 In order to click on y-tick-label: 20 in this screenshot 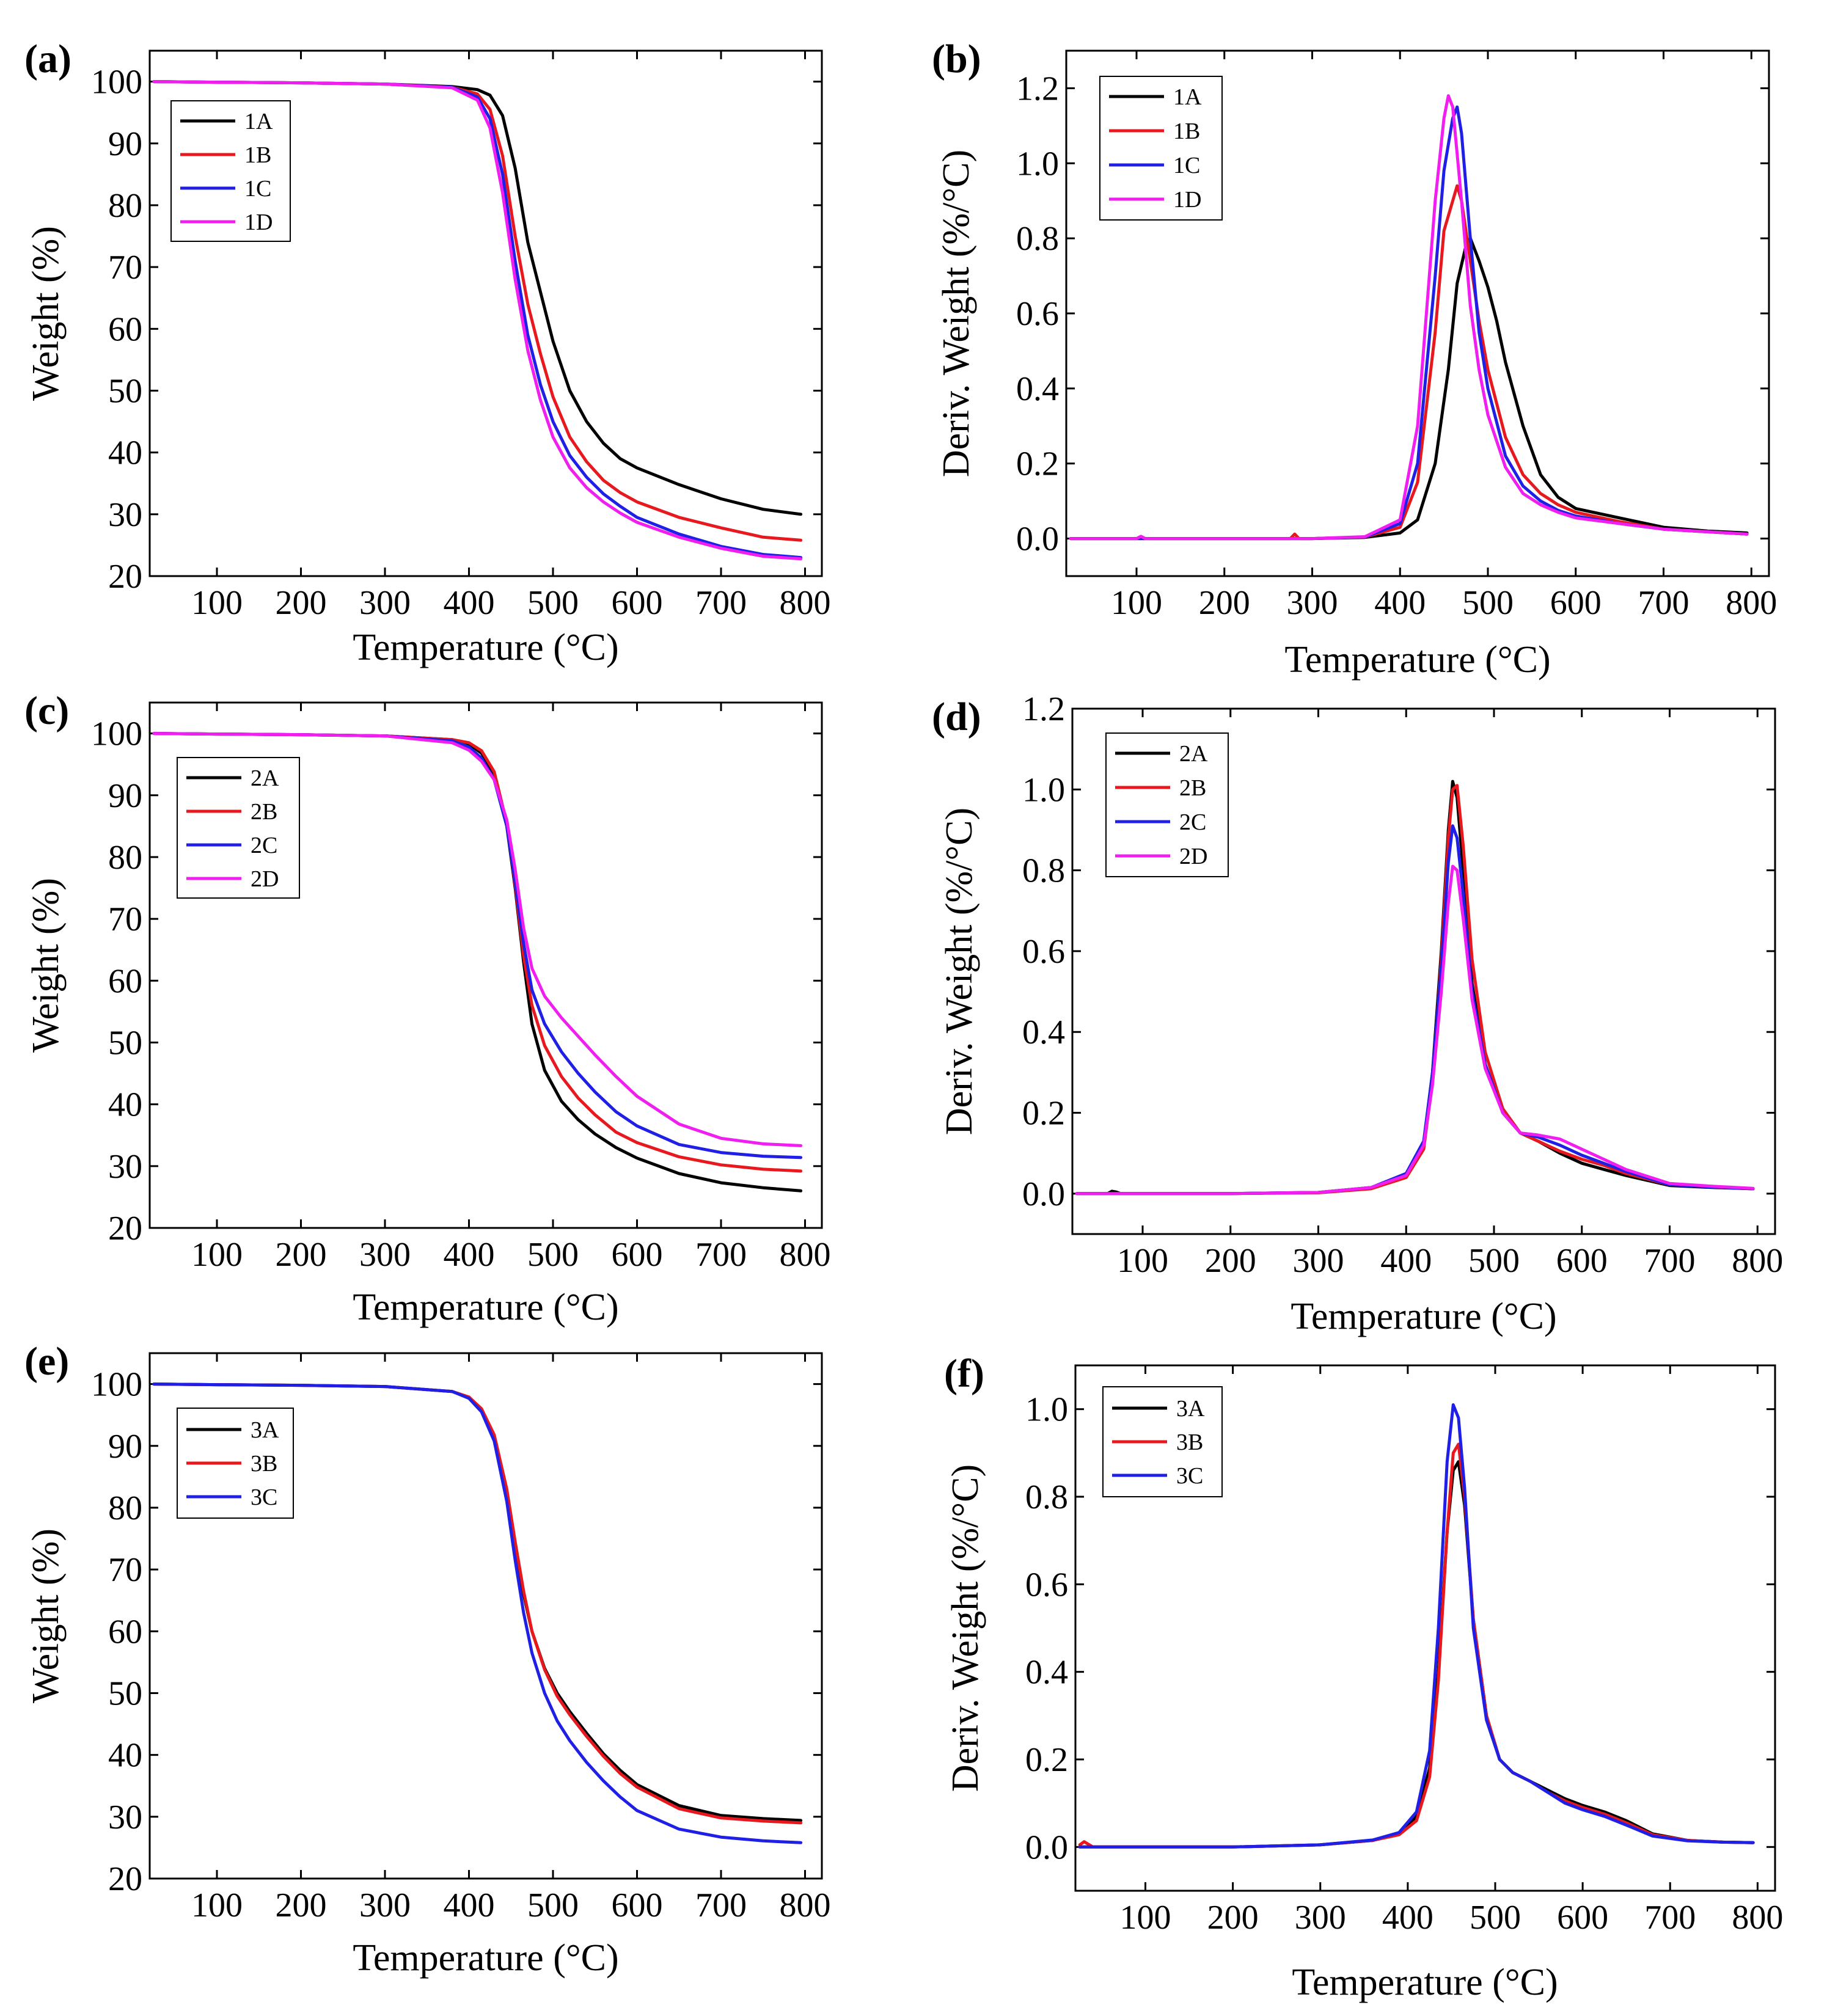, I will do `click(125, 577)`.